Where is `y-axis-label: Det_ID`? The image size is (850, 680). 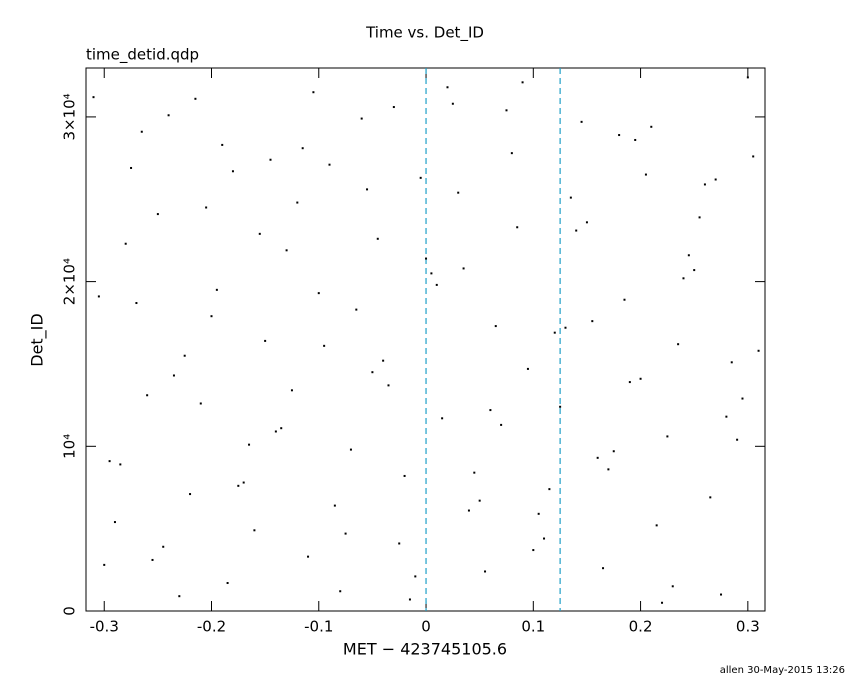 y-axis-label: Det_ID is located at coordinates (38, 339).